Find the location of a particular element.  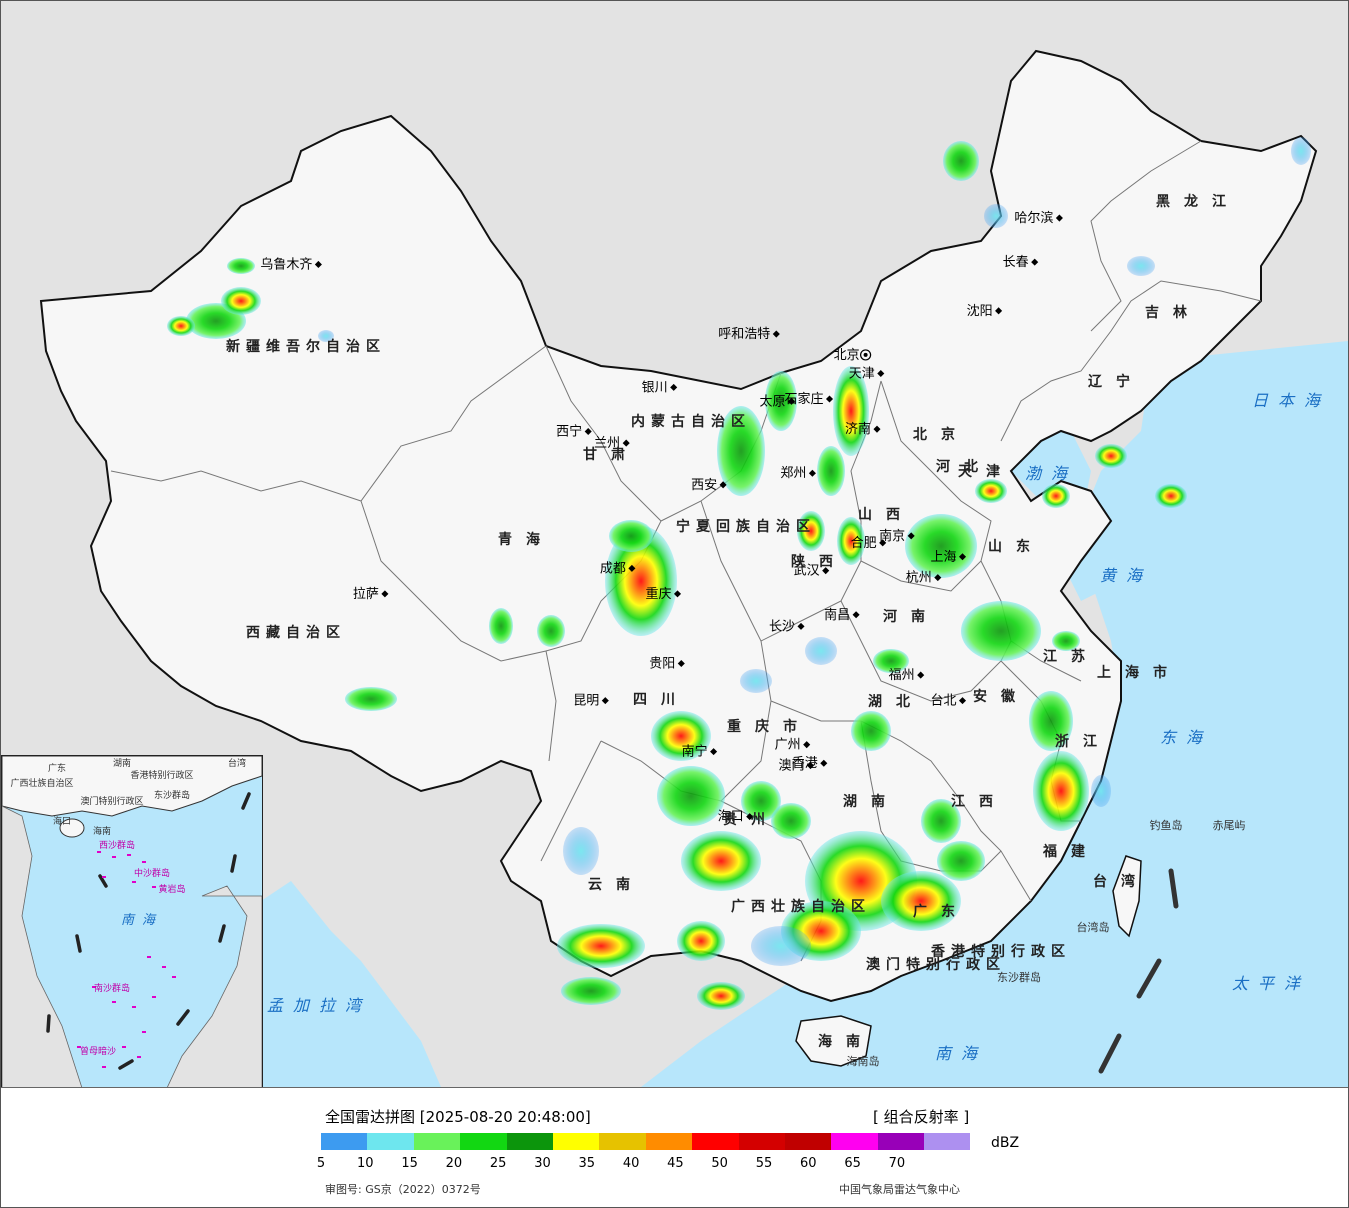

city-label: 南昌 is located at coordinates (837, 615).